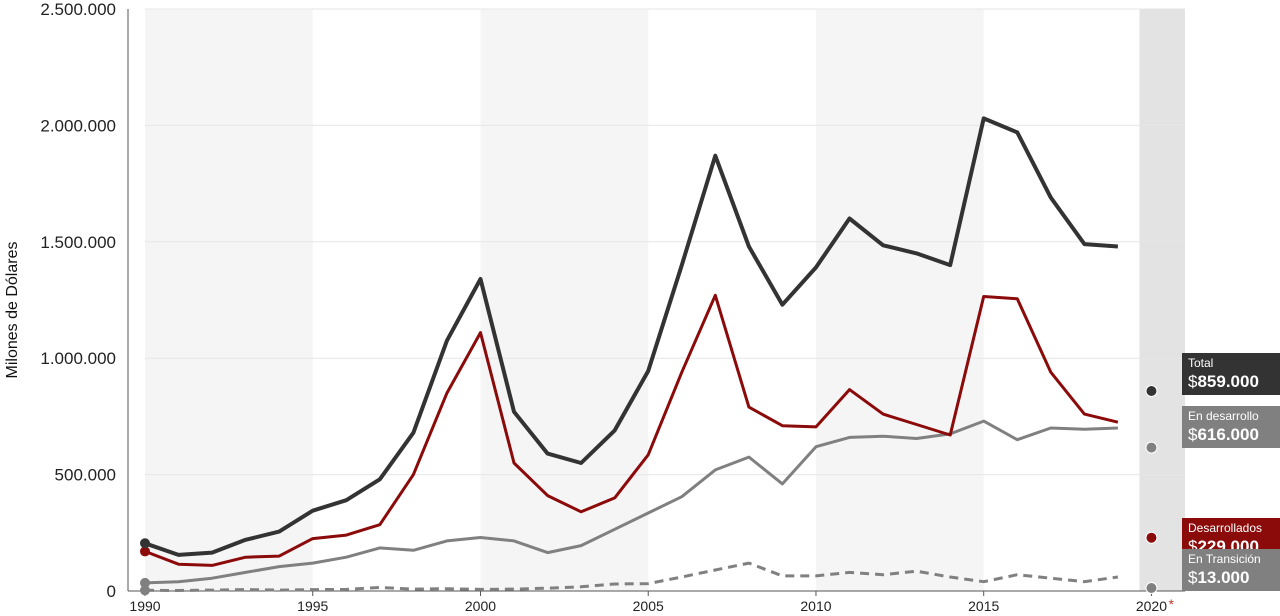 The height and width of the screenshot is (616, 1280). What do you see at coordinates (145, 551) in the screenshot?
I see `start-point-desarrollados` at bounding box center [145, 551].